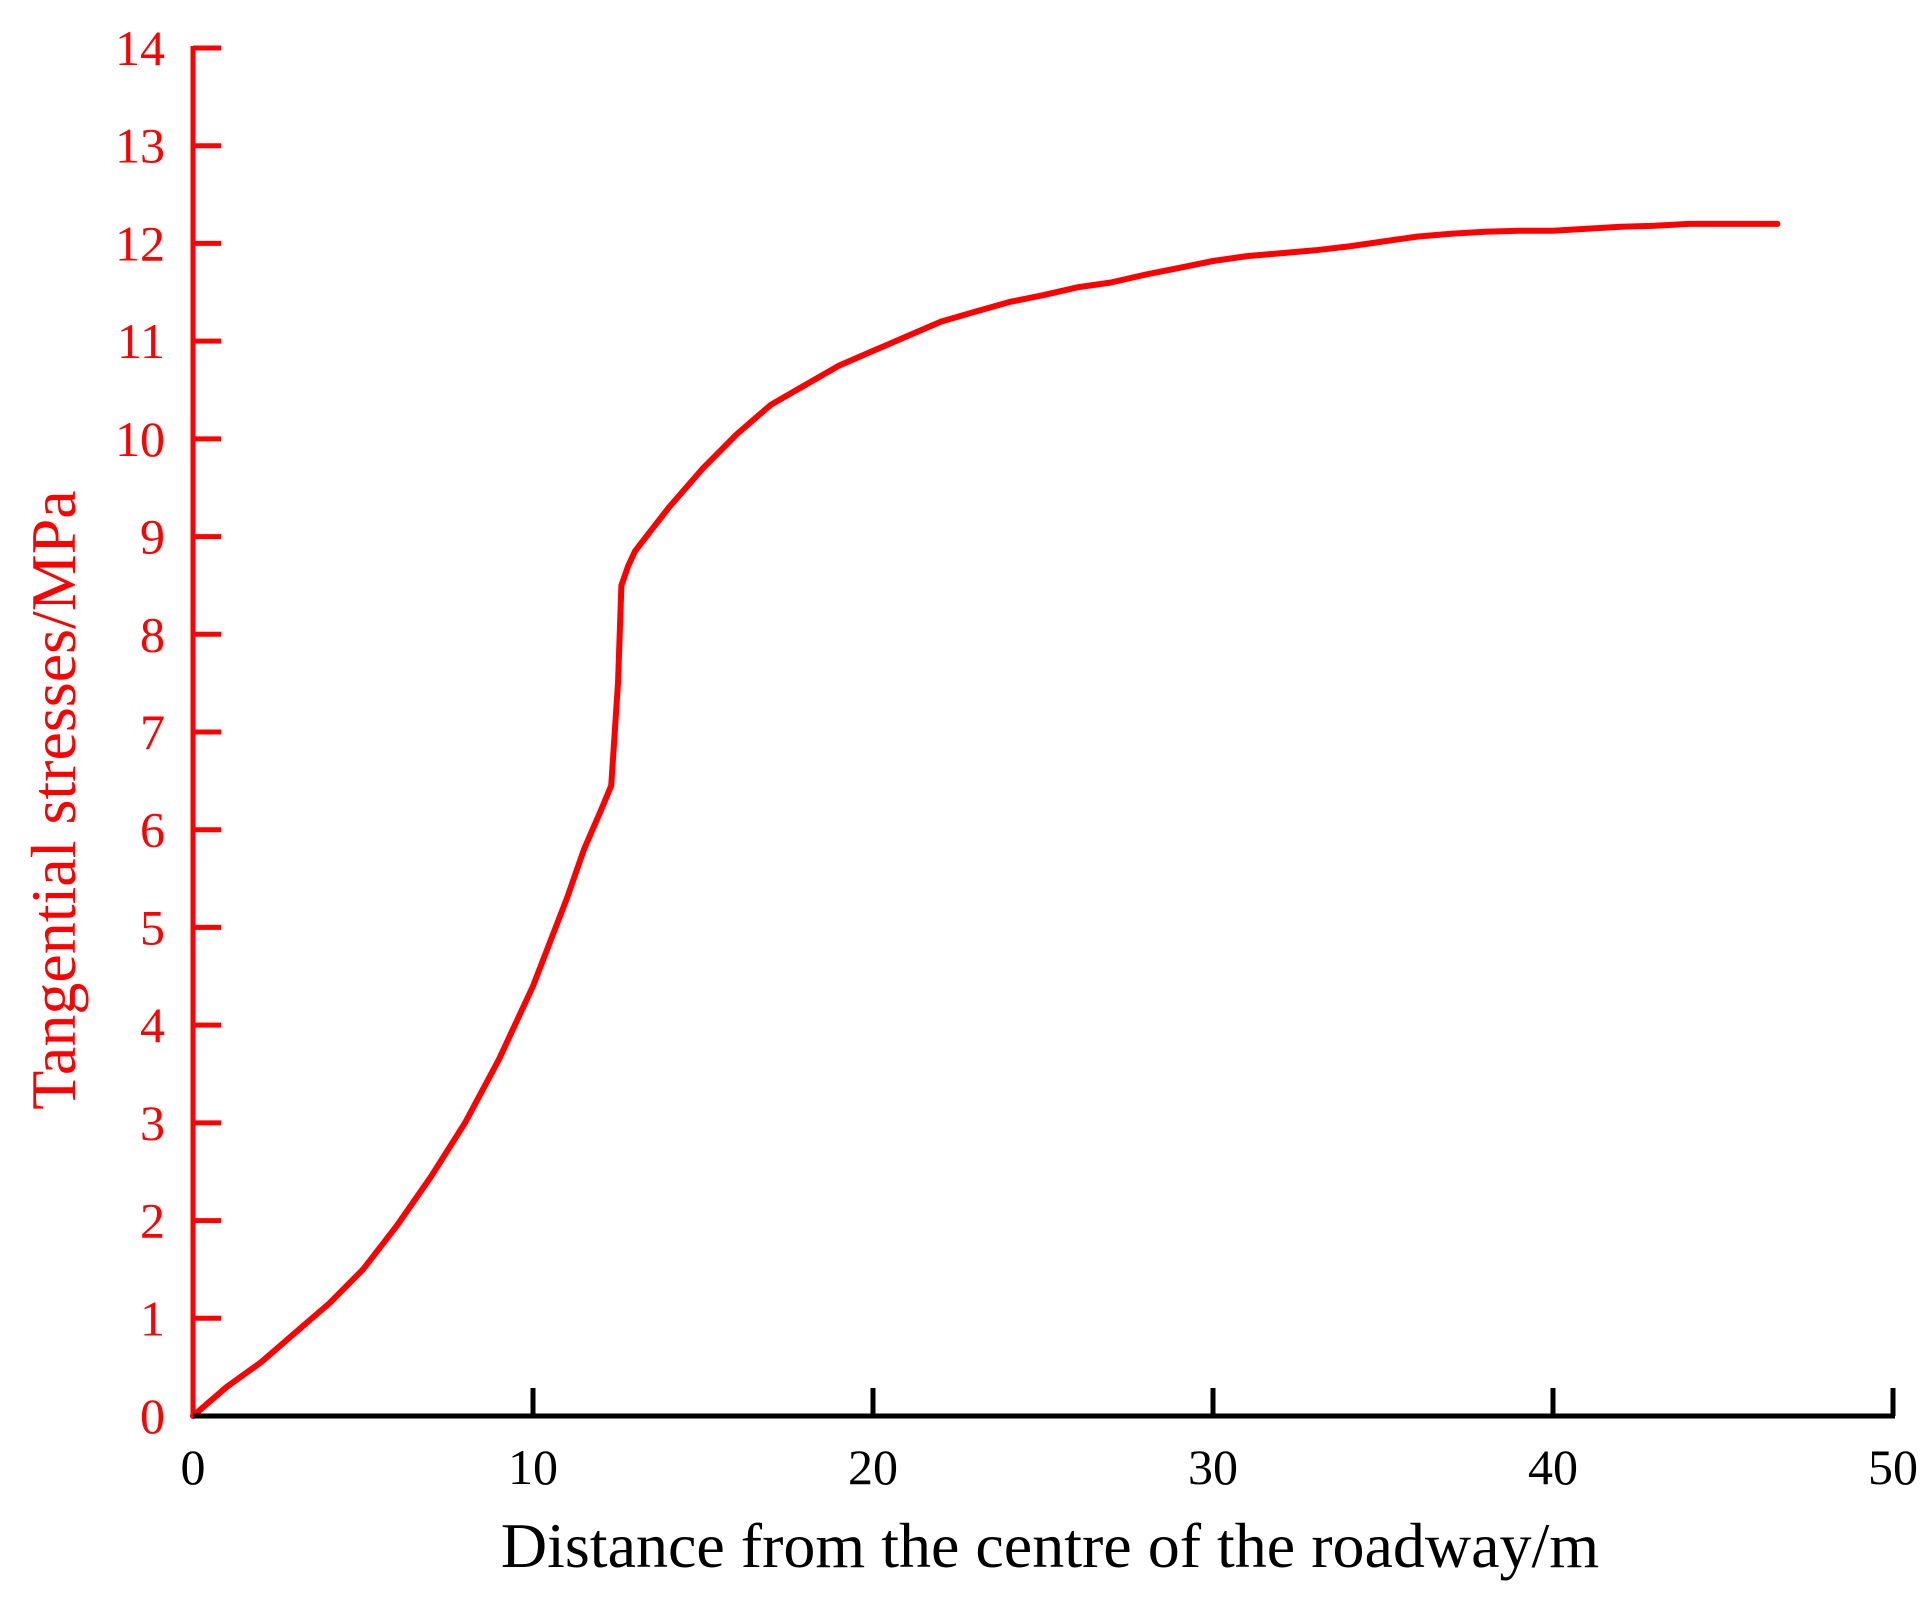  Describe the element at coordinates (152, 830) in the screenshot. I see `y-tick-label: 6` at that location.